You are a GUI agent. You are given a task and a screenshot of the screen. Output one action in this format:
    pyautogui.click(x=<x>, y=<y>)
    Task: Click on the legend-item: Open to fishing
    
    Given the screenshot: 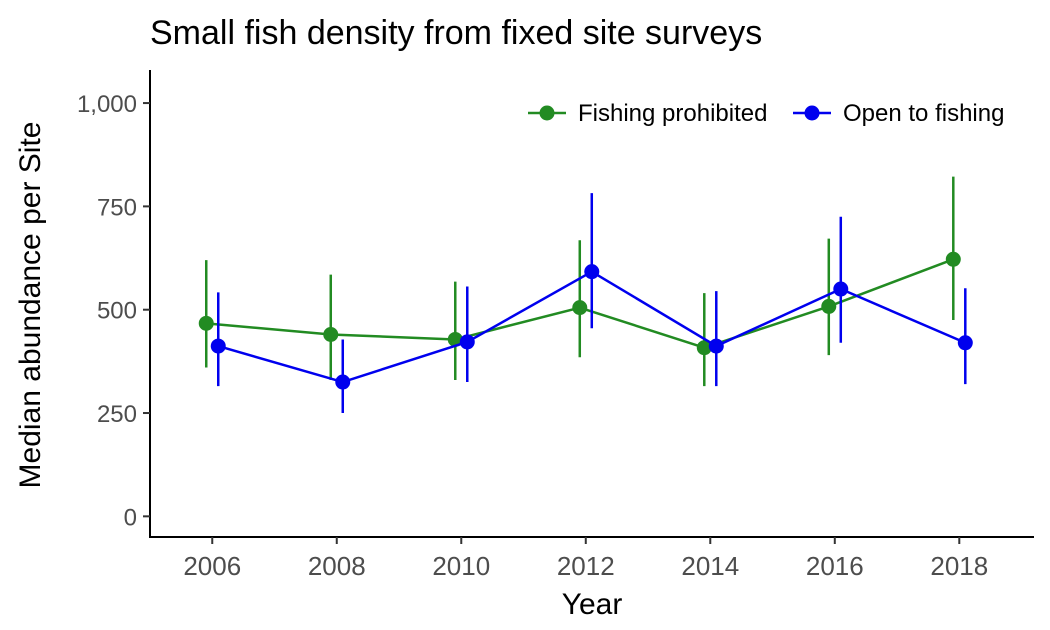 What is the action you would take?
    pyautogui.click(x=898, y=113)
    